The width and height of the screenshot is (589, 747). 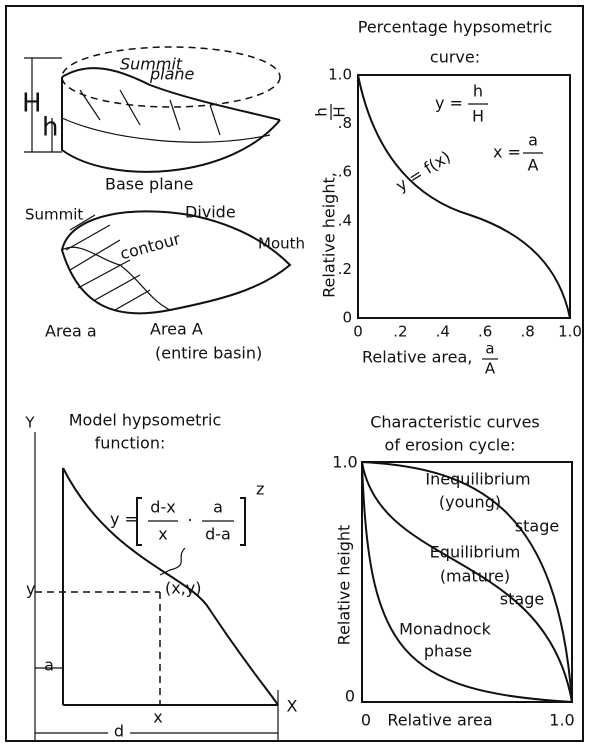 What do you see at coordinates (149, 184) in the screenshot?
I see `base-plane-label: Base plane` at bounding box center [149, 184].